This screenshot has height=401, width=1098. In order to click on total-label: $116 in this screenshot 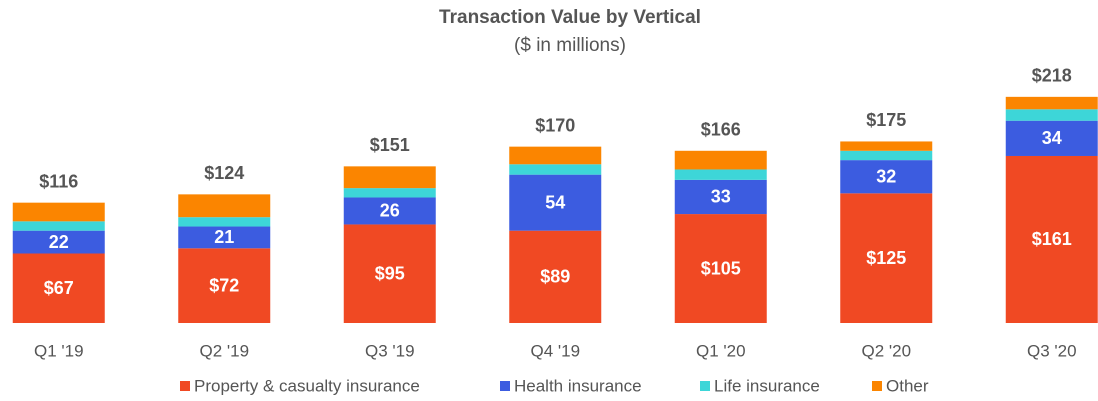, I will do `click(58, 181)`.